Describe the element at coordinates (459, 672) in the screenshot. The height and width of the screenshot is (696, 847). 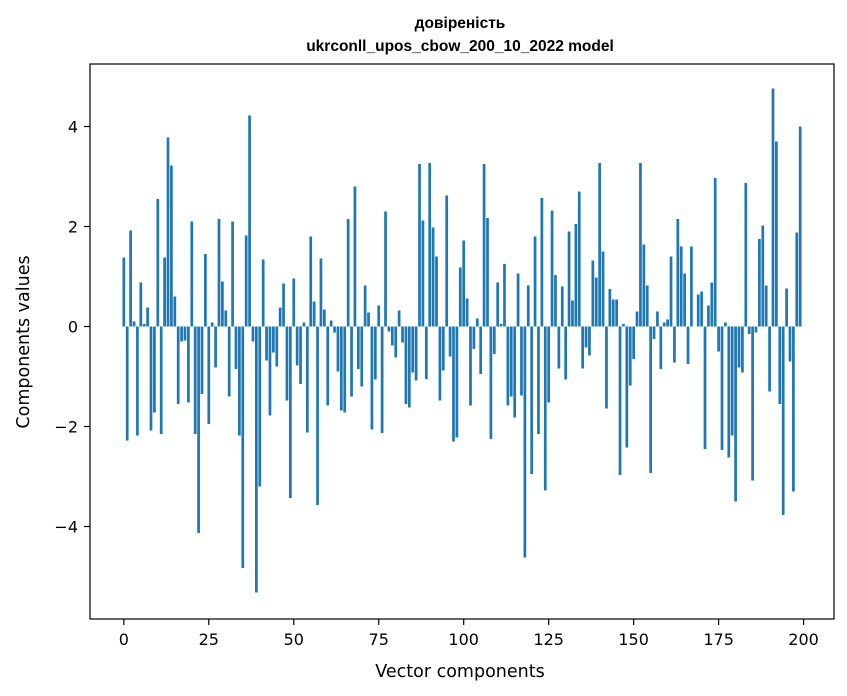
I see `x-axis-label: Vector components` at that location.